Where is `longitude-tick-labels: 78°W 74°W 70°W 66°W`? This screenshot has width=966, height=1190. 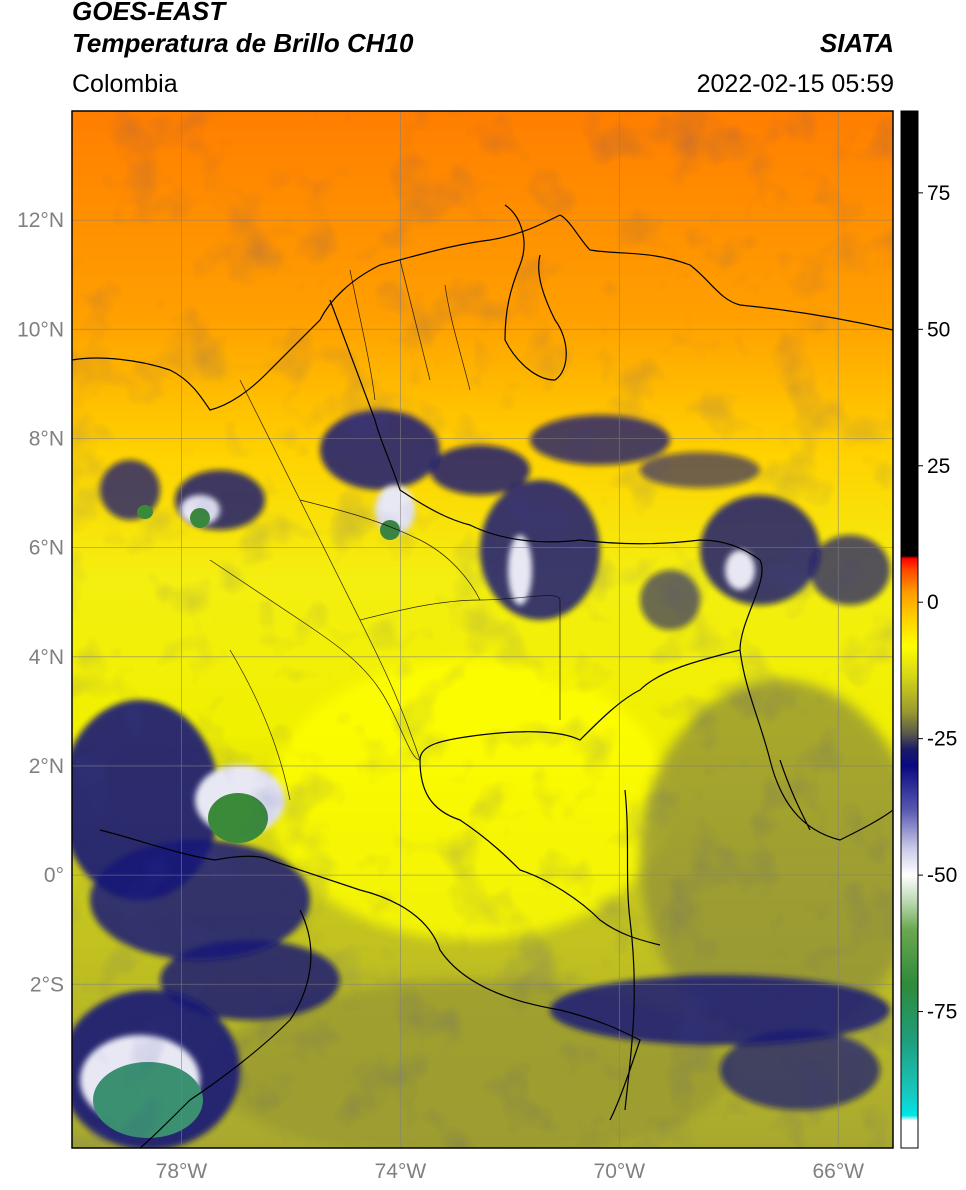
longitude-tick-labels: 78°W 74°W 70°W 66°W is located at coordinates (510, 1171).